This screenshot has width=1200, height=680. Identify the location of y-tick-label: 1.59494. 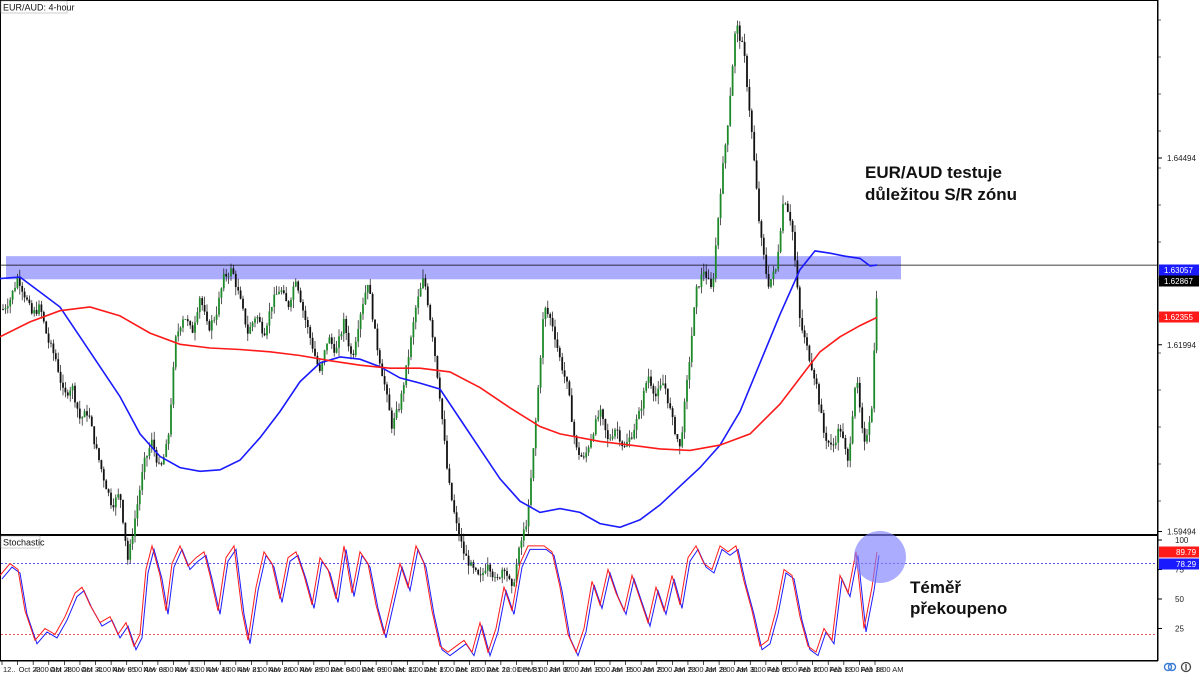
(1181, 532).